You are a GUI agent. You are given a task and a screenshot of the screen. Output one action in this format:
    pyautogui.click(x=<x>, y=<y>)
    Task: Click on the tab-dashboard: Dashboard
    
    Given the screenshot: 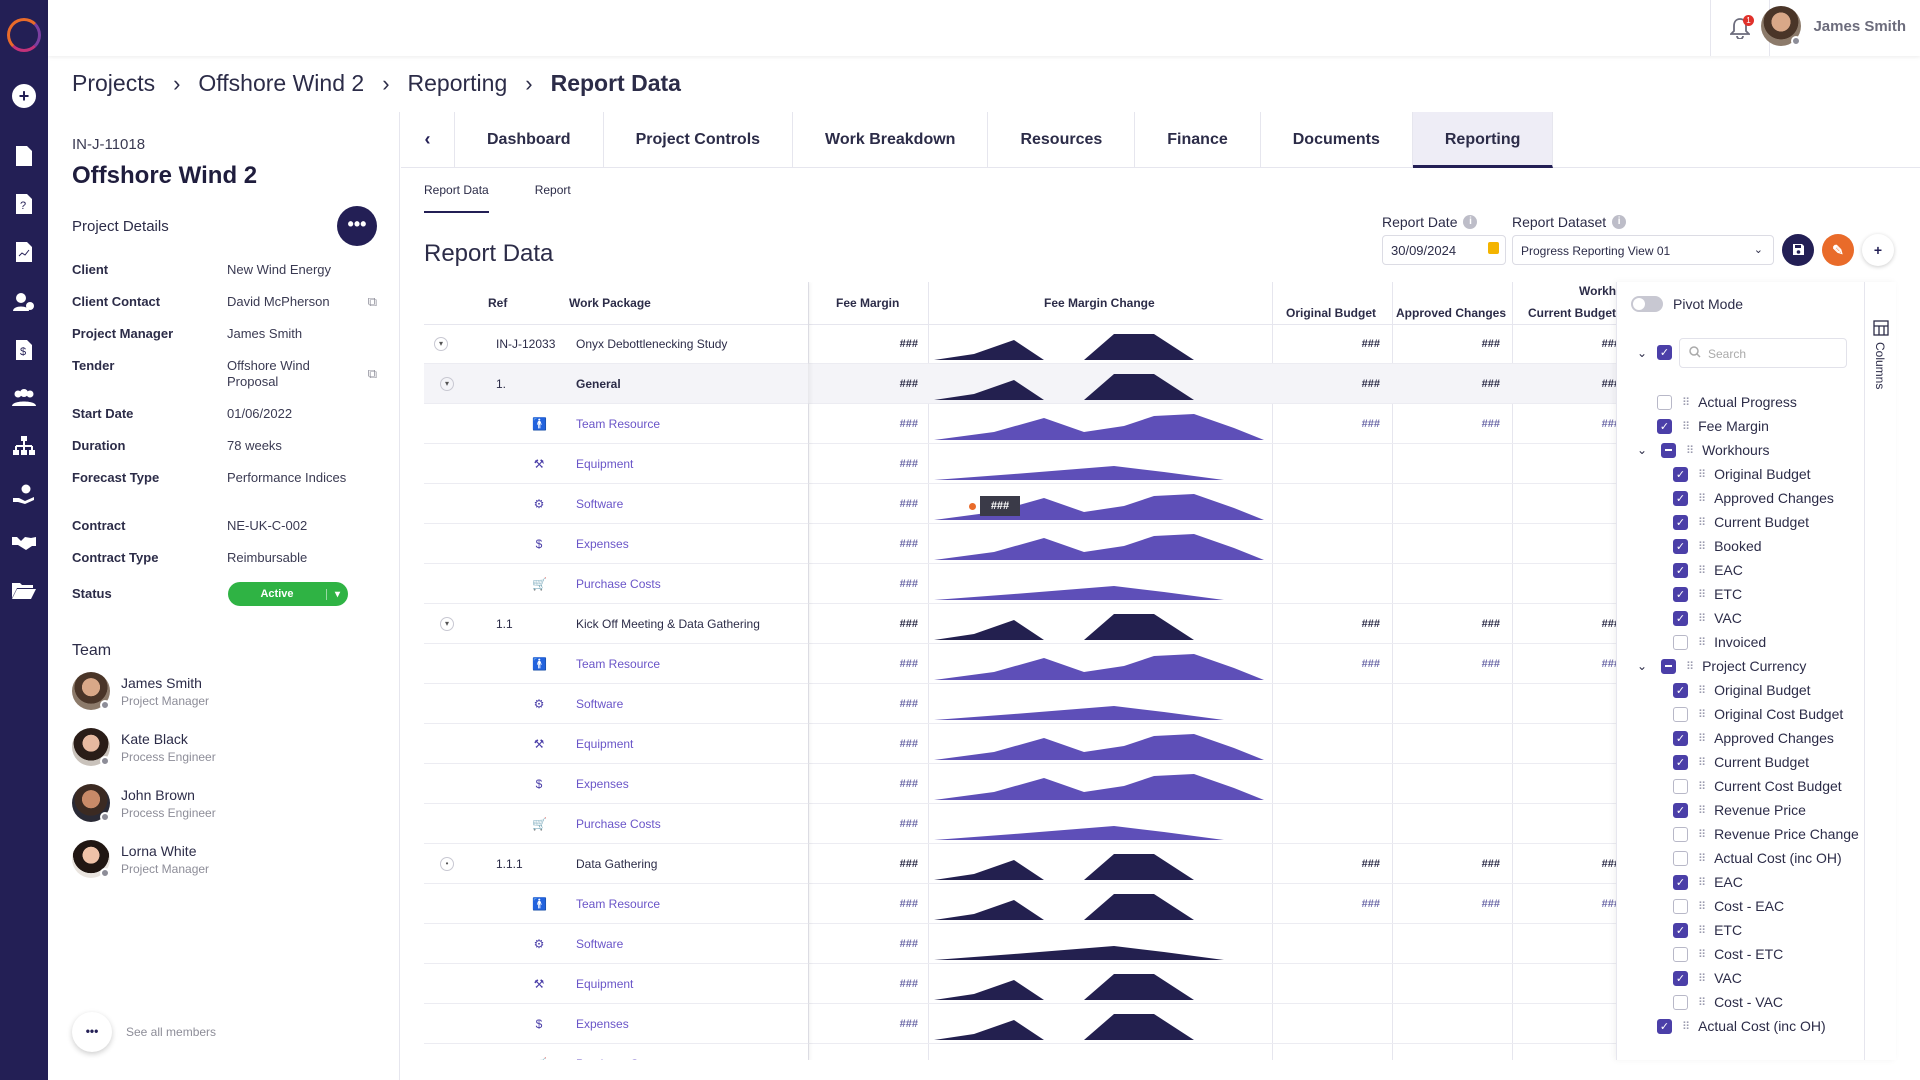 What is the action you would take?
    pyautogui.click(x=529, y=139)
    